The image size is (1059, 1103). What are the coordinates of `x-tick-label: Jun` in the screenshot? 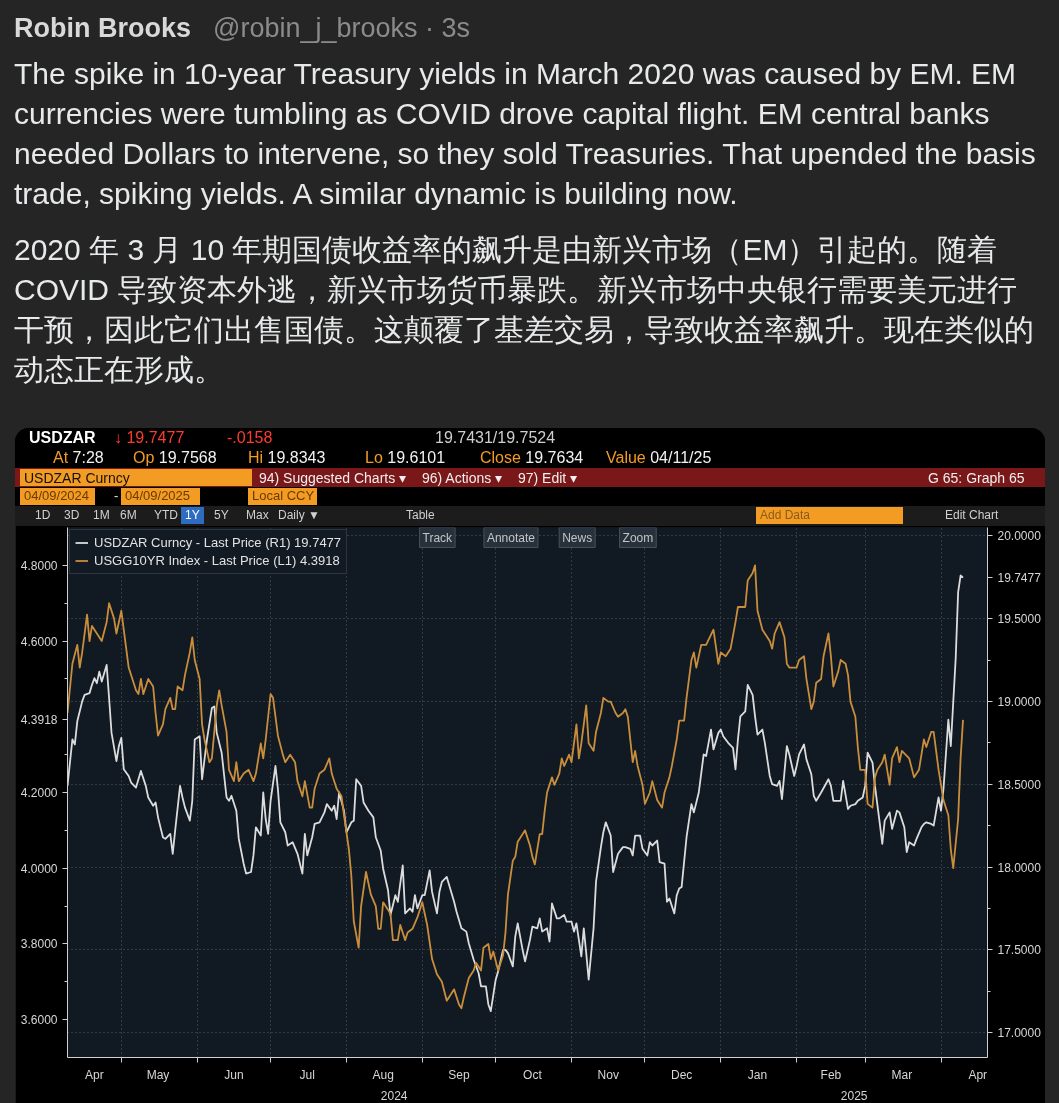 It's located at (234, 1074).